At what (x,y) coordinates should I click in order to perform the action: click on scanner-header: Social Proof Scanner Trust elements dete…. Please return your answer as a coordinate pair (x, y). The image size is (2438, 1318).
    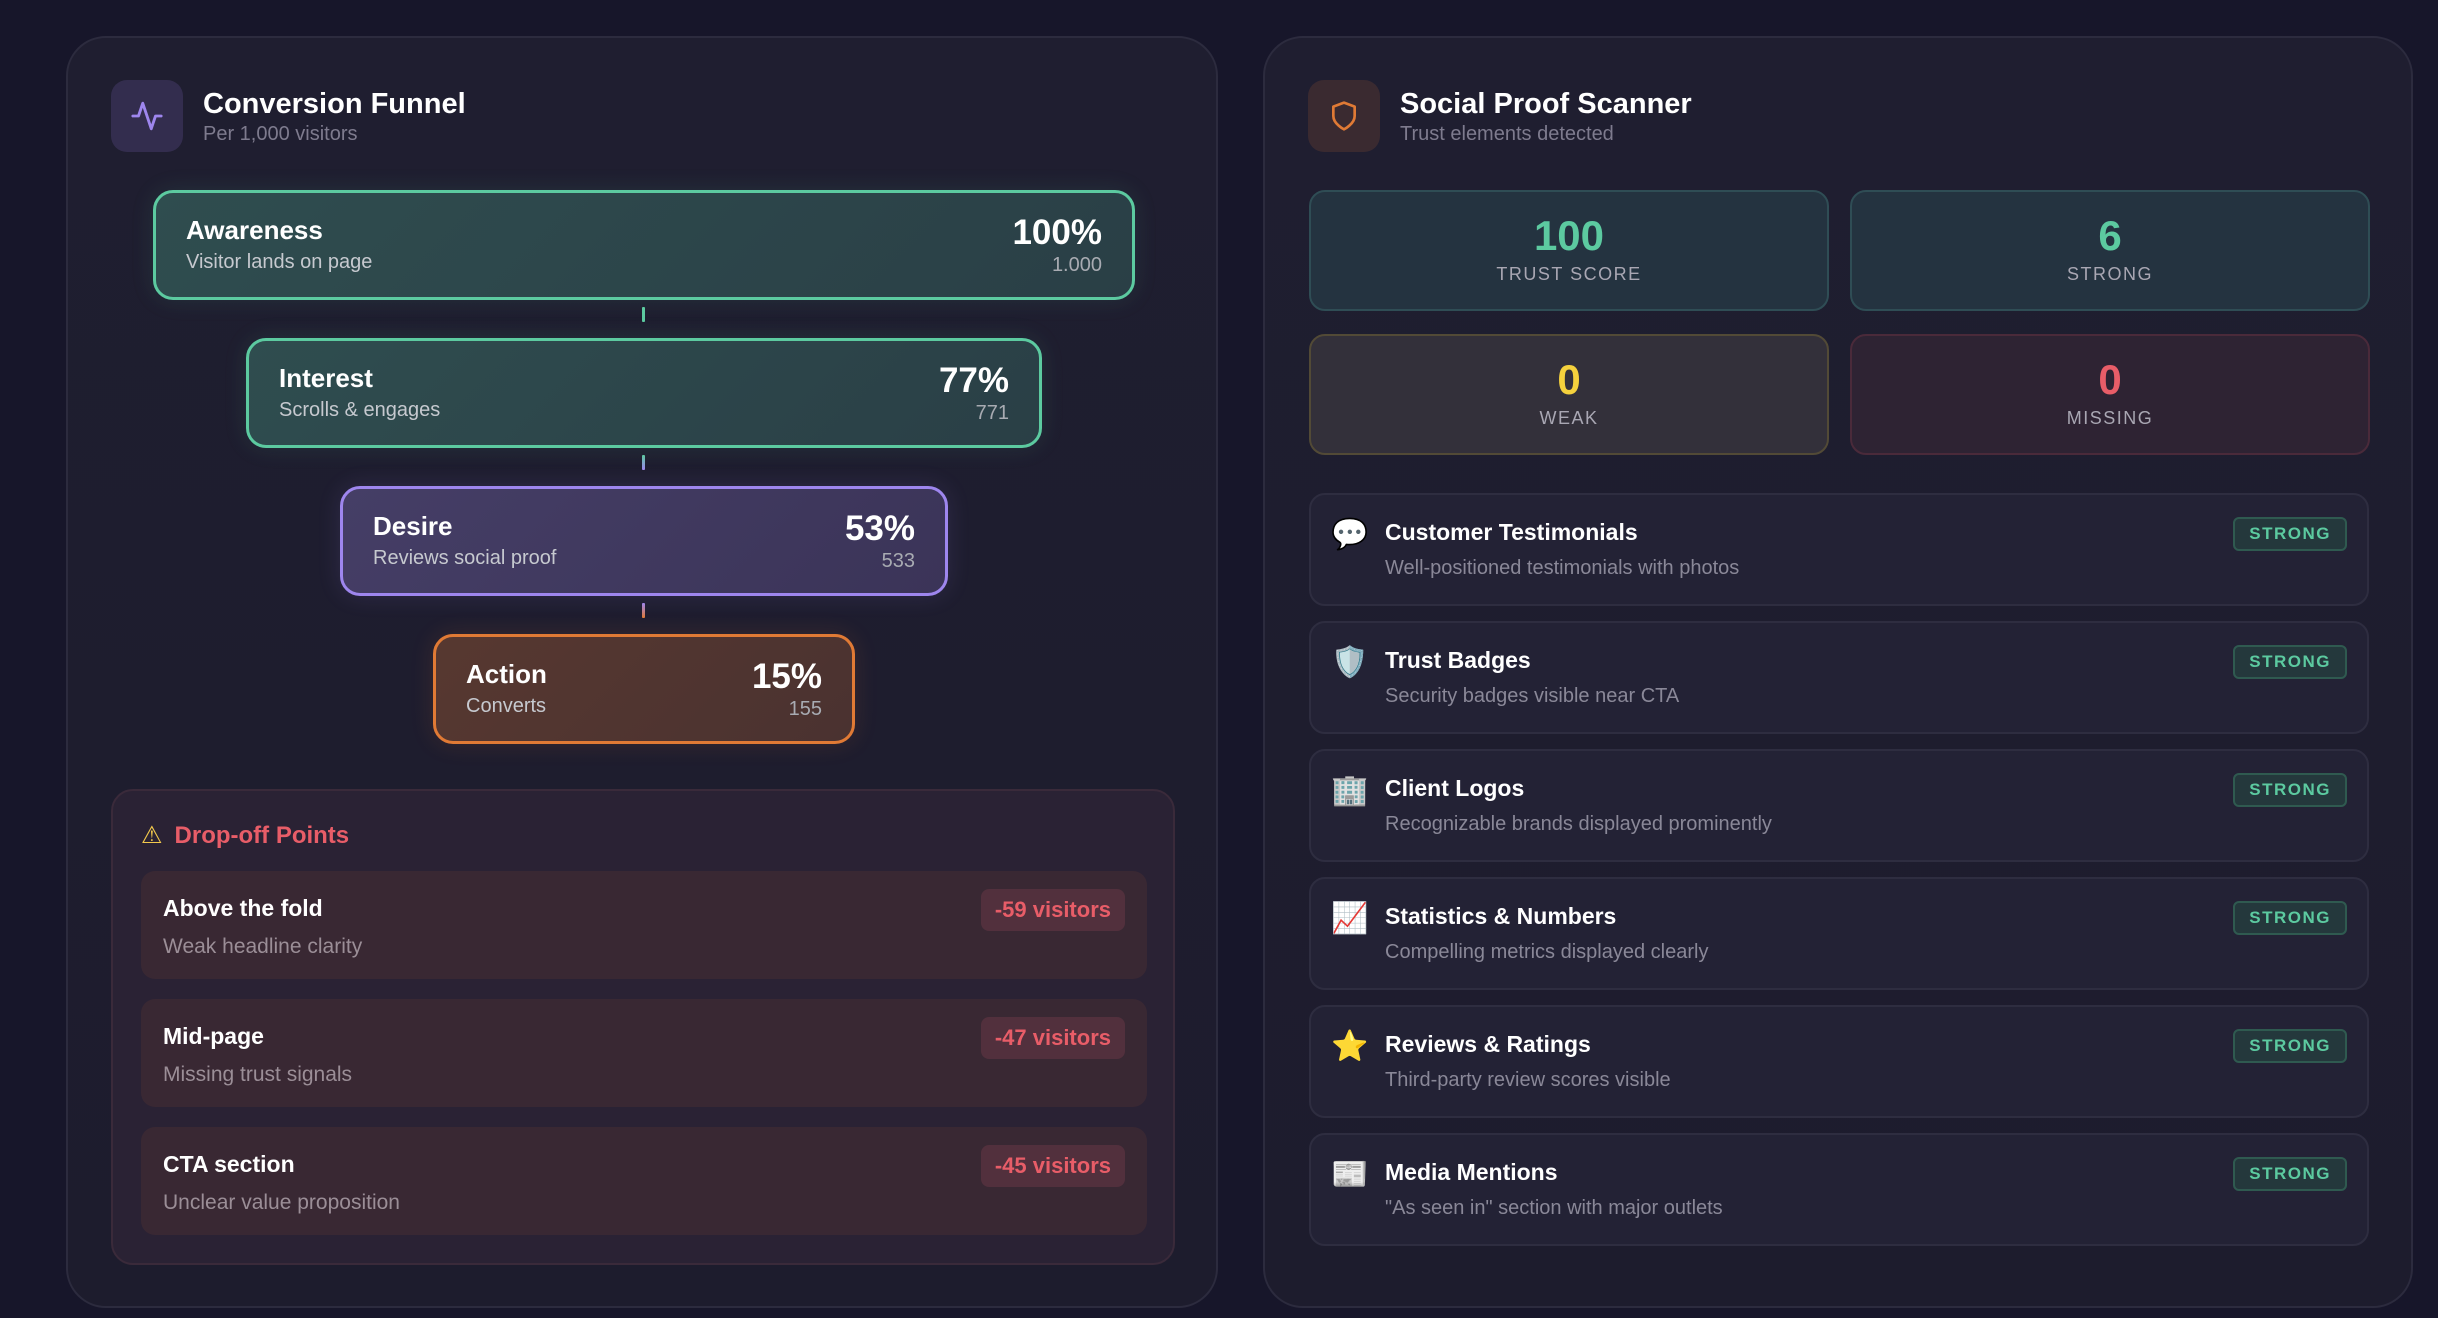
    Looking at the image, I should click on (1500, 116).